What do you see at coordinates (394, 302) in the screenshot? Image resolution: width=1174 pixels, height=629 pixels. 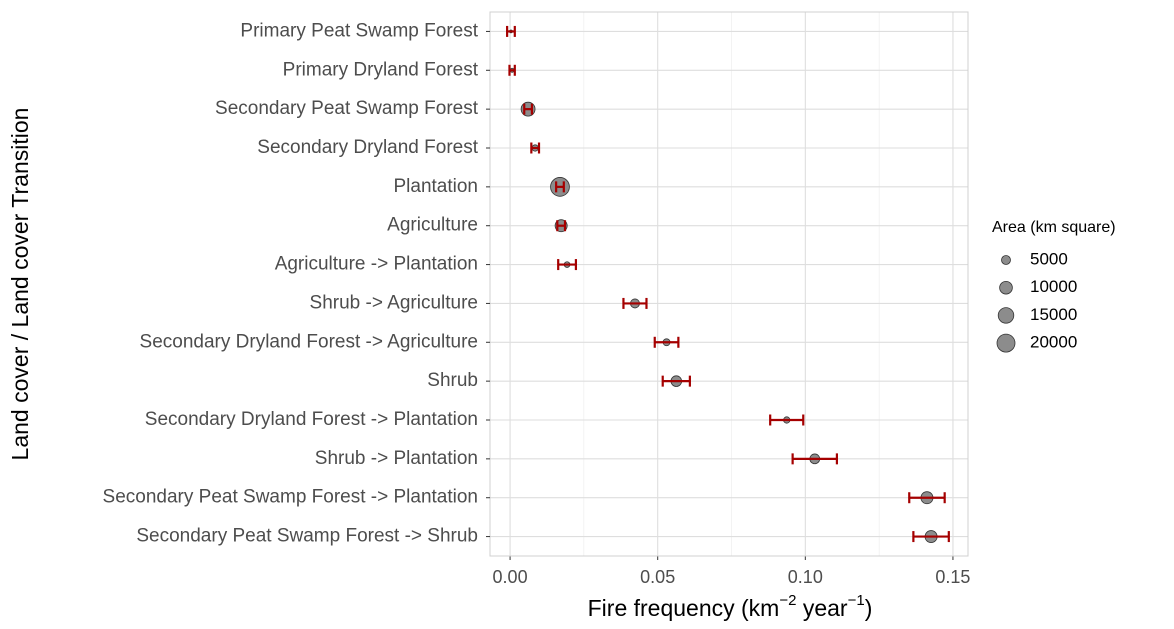 I see `y-tick-label: Shrub -> Agriculture` at bounding box center [394, 302].